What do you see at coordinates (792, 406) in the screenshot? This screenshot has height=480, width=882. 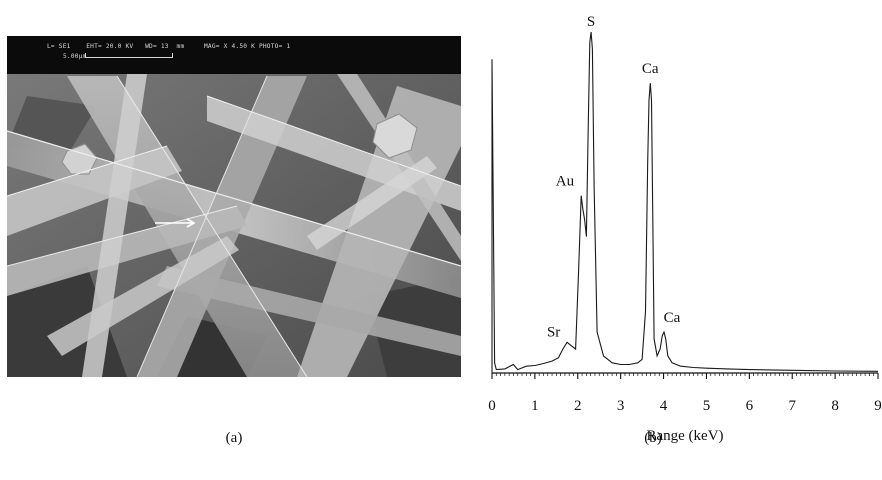 I see `x-tick-label: 7` at bounding box center [792, 406].